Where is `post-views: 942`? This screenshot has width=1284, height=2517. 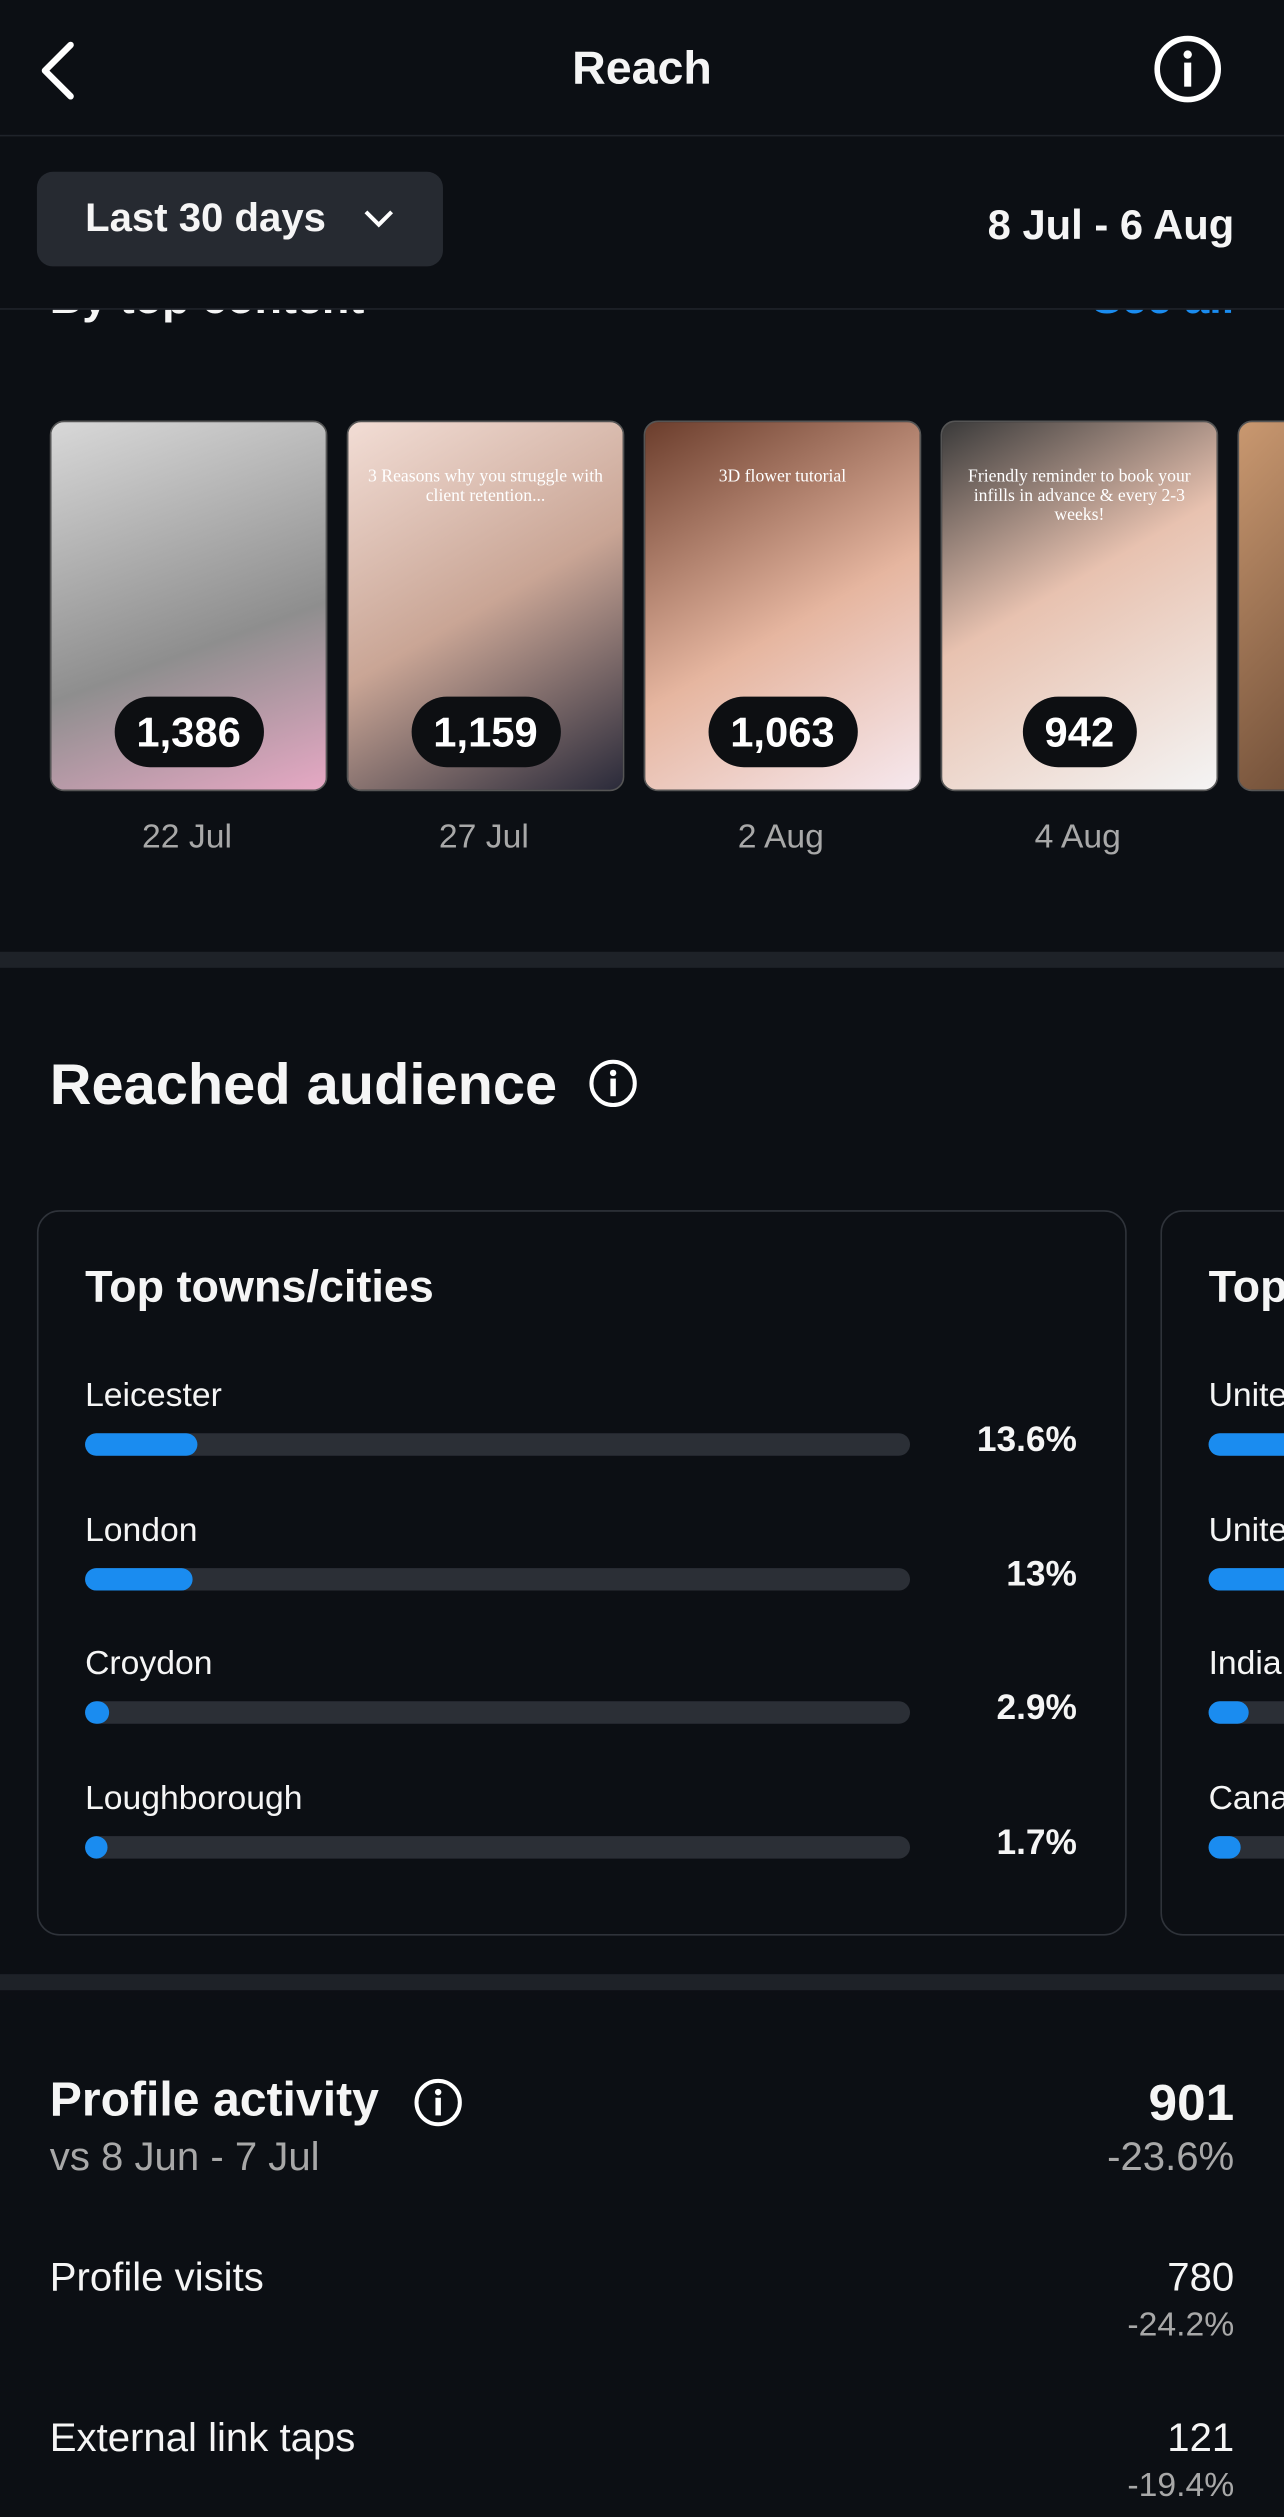
post-views: 942 is located at coordinates (1079, 732).